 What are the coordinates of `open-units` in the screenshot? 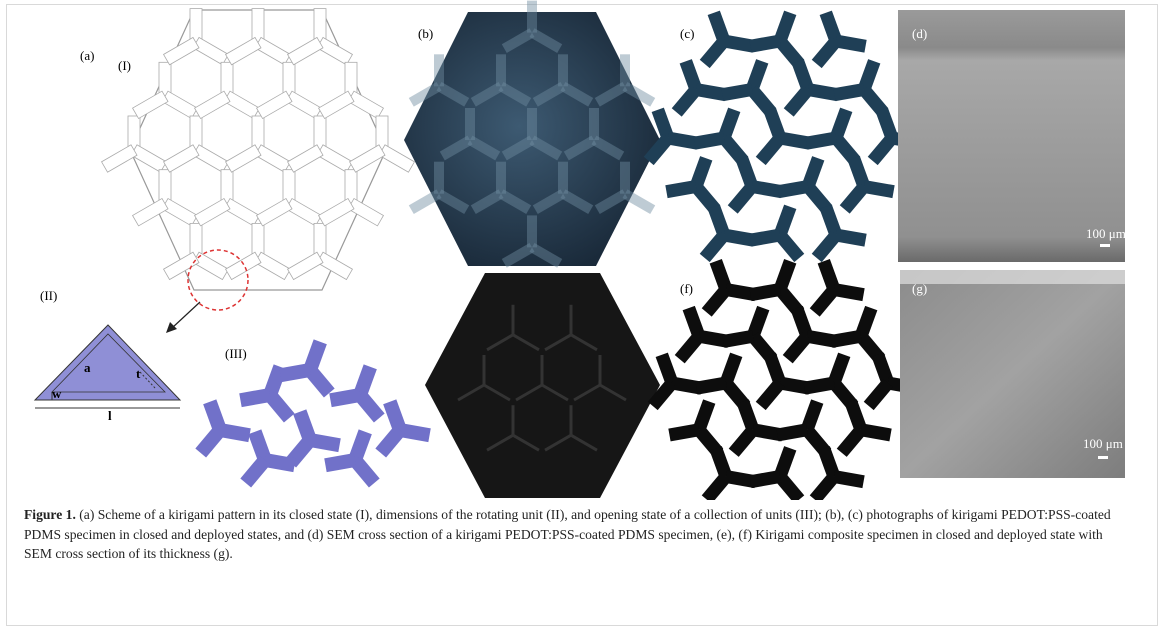 It's located at (313, 413).